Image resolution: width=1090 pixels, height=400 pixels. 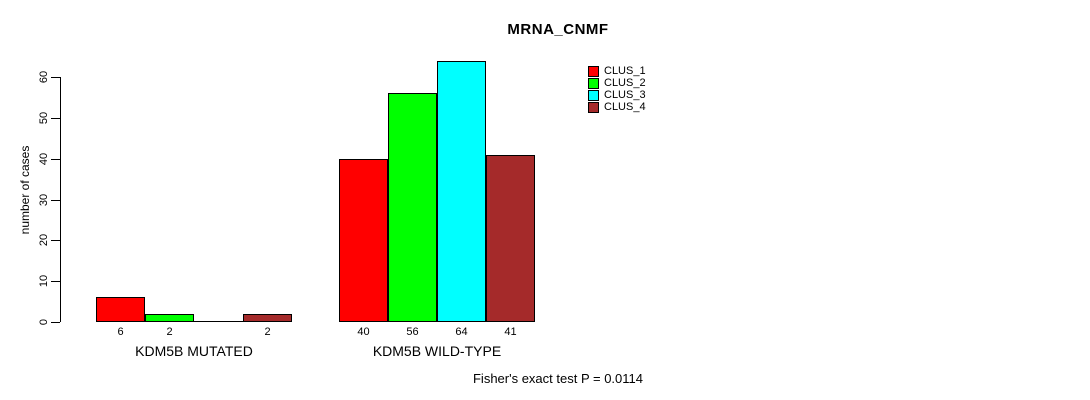 What do you see at coordinates (625, 71) in the screenshot?
I see `legend-label: CLUS_1` at bounding box center [625, 71].